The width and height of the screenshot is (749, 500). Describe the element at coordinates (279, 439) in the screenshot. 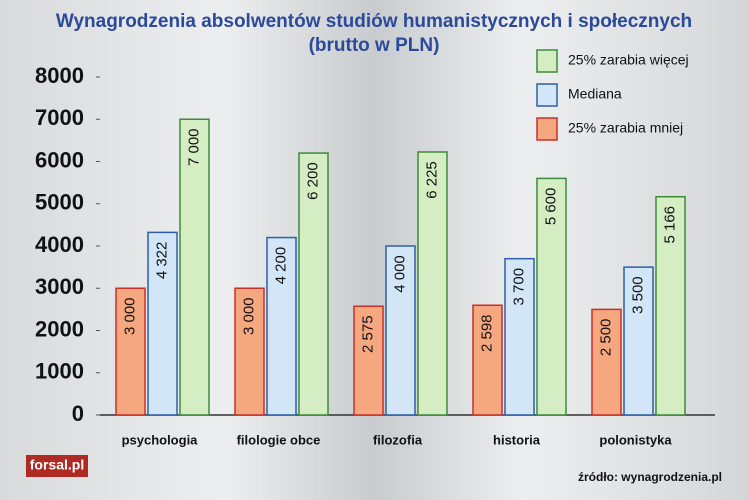

I see `x-tick-label: filologie obce` at that location.